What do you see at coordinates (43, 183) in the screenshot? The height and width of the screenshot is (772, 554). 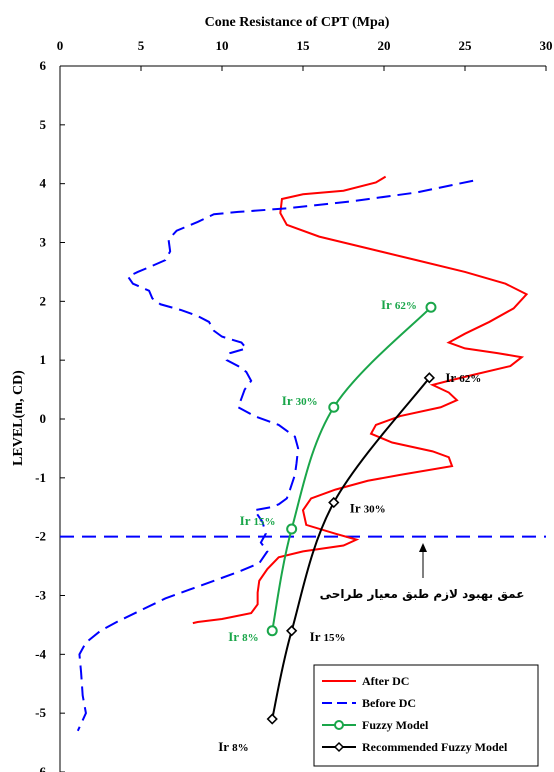 I see `y-tick-label: 4` at bounding box center [43, 183].